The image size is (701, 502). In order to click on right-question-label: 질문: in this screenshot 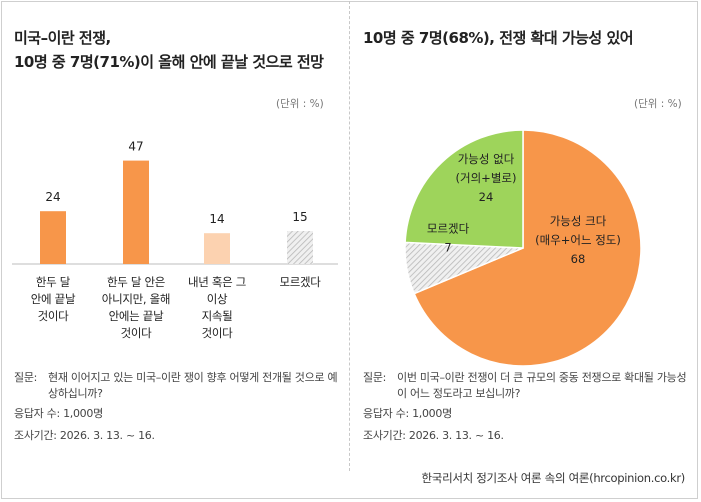, I will do `click(375, 377)`.